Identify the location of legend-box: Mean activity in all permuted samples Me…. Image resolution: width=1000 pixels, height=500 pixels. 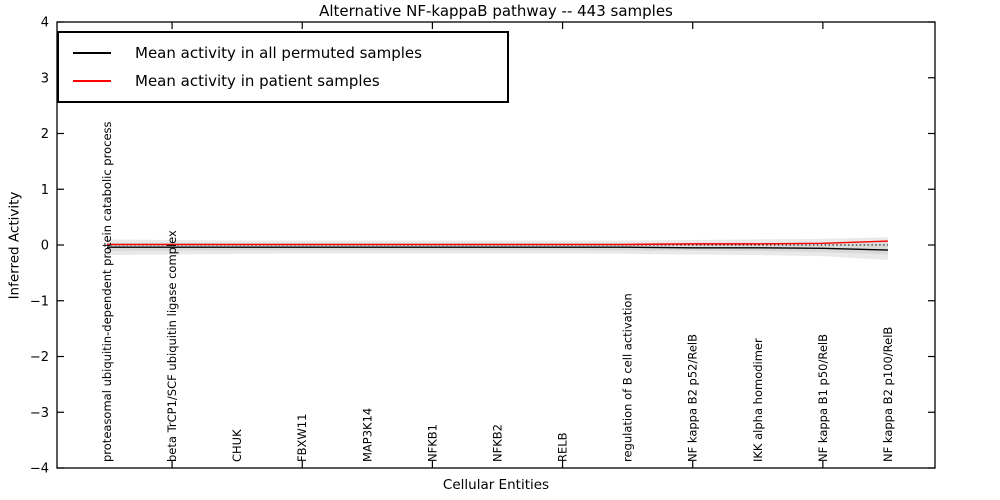
(283, 67).